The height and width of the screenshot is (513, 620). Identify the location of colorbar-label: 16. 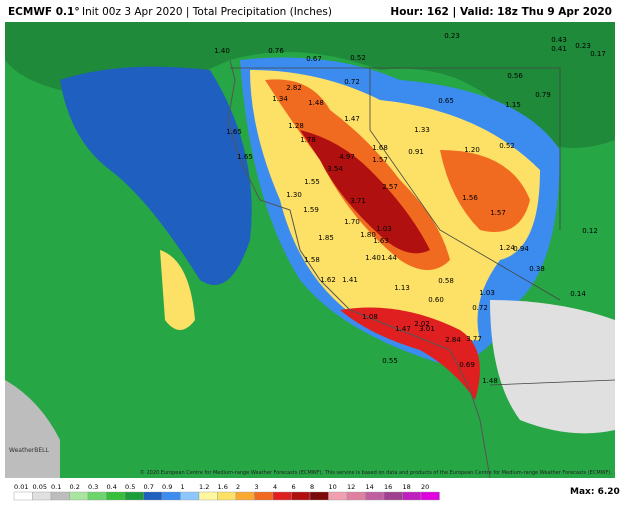
(388, 487).